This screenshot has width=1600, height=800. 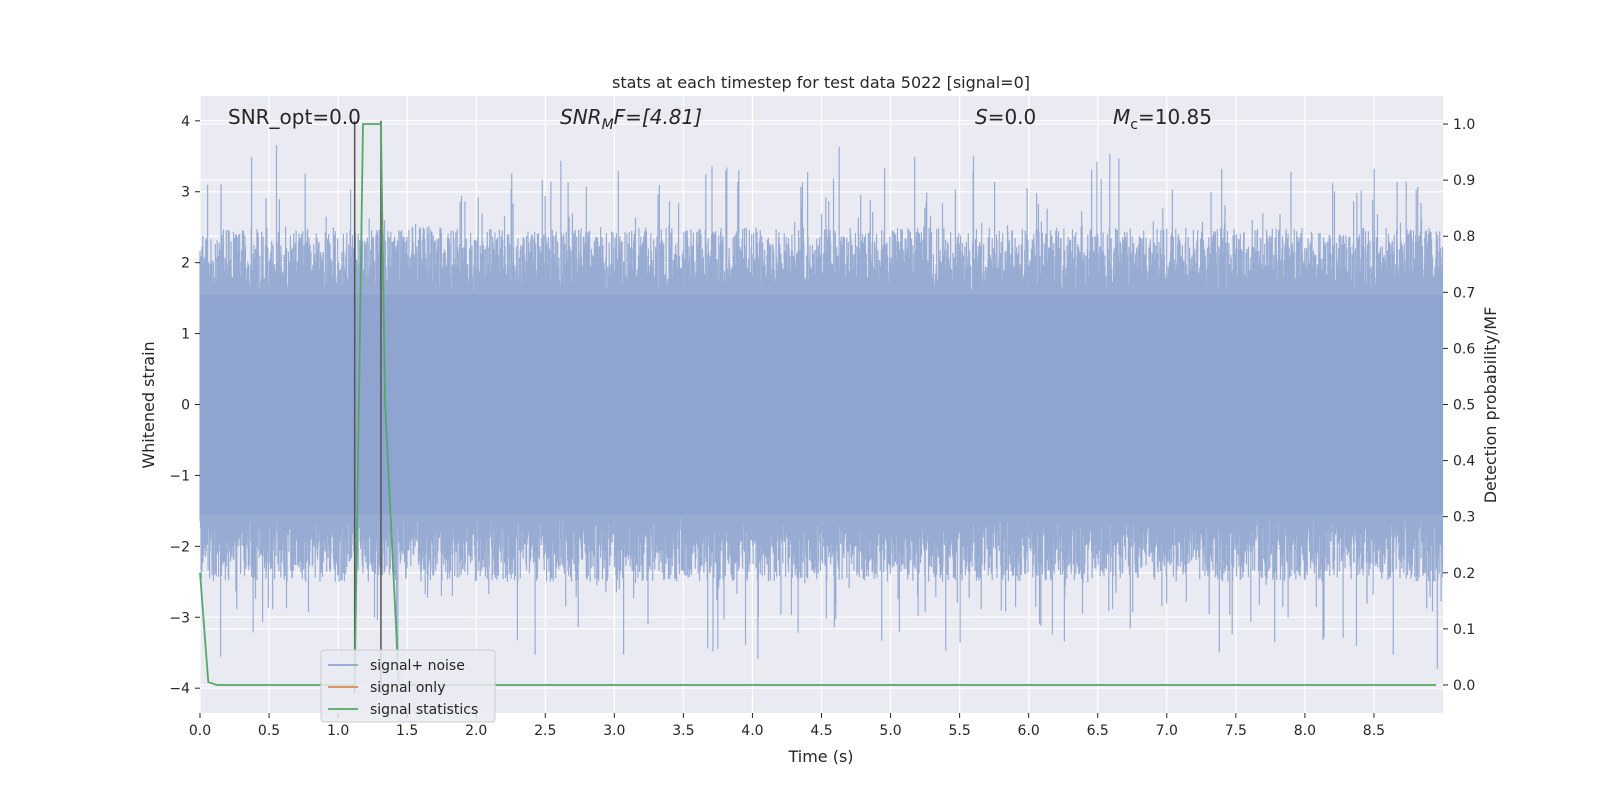 I want to click on x-tick-label: 8.5, so click(x=1374, y=731).